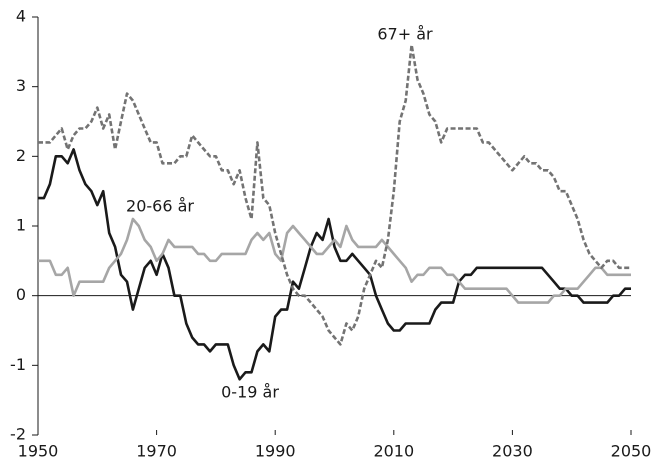 The width and height of the screenshot is (656, 461). I want to click on y-tick-label: 2, so click(21, 155).